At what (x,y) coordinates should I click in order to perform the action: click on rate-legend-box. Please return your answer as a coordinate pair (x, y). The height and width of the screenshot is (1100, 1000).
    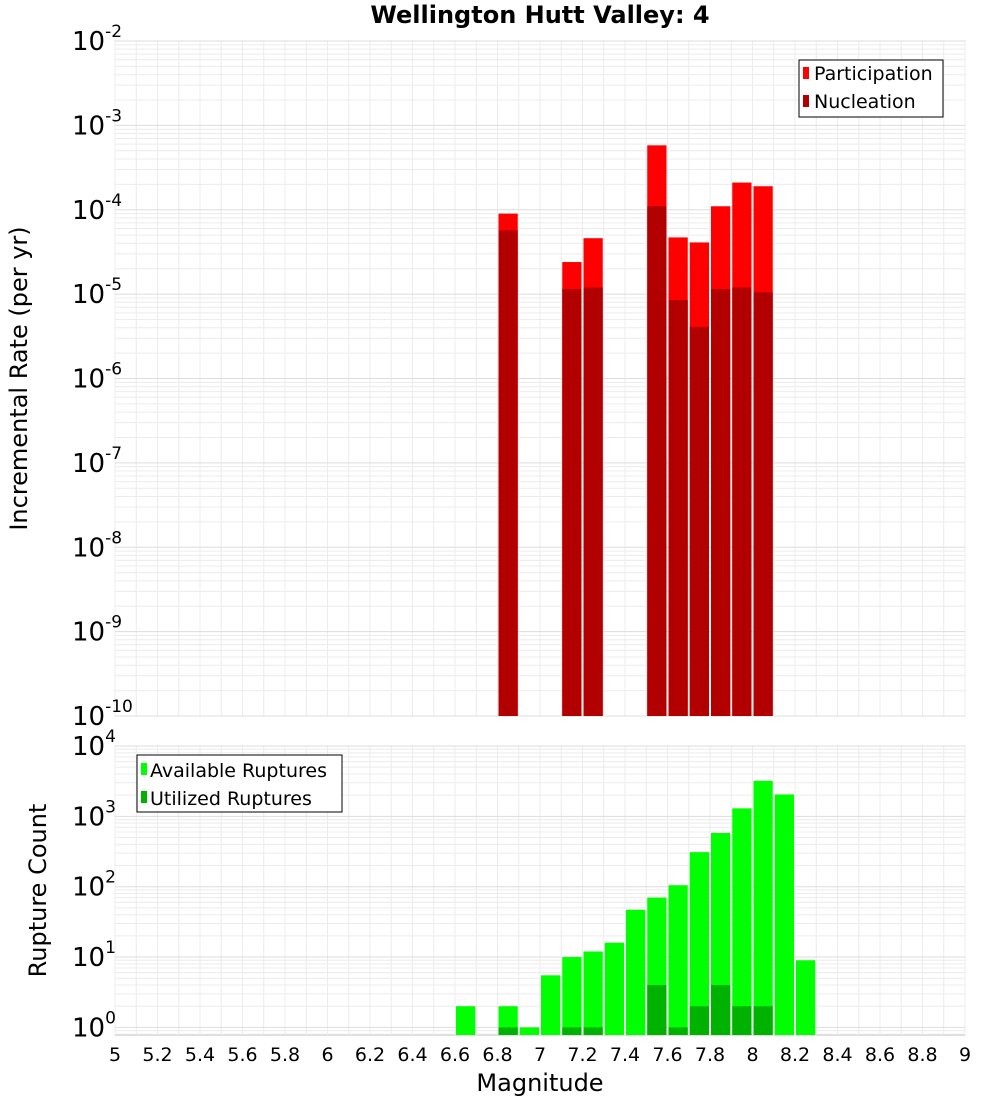
    Looking at the image, I should click on (871, 88).